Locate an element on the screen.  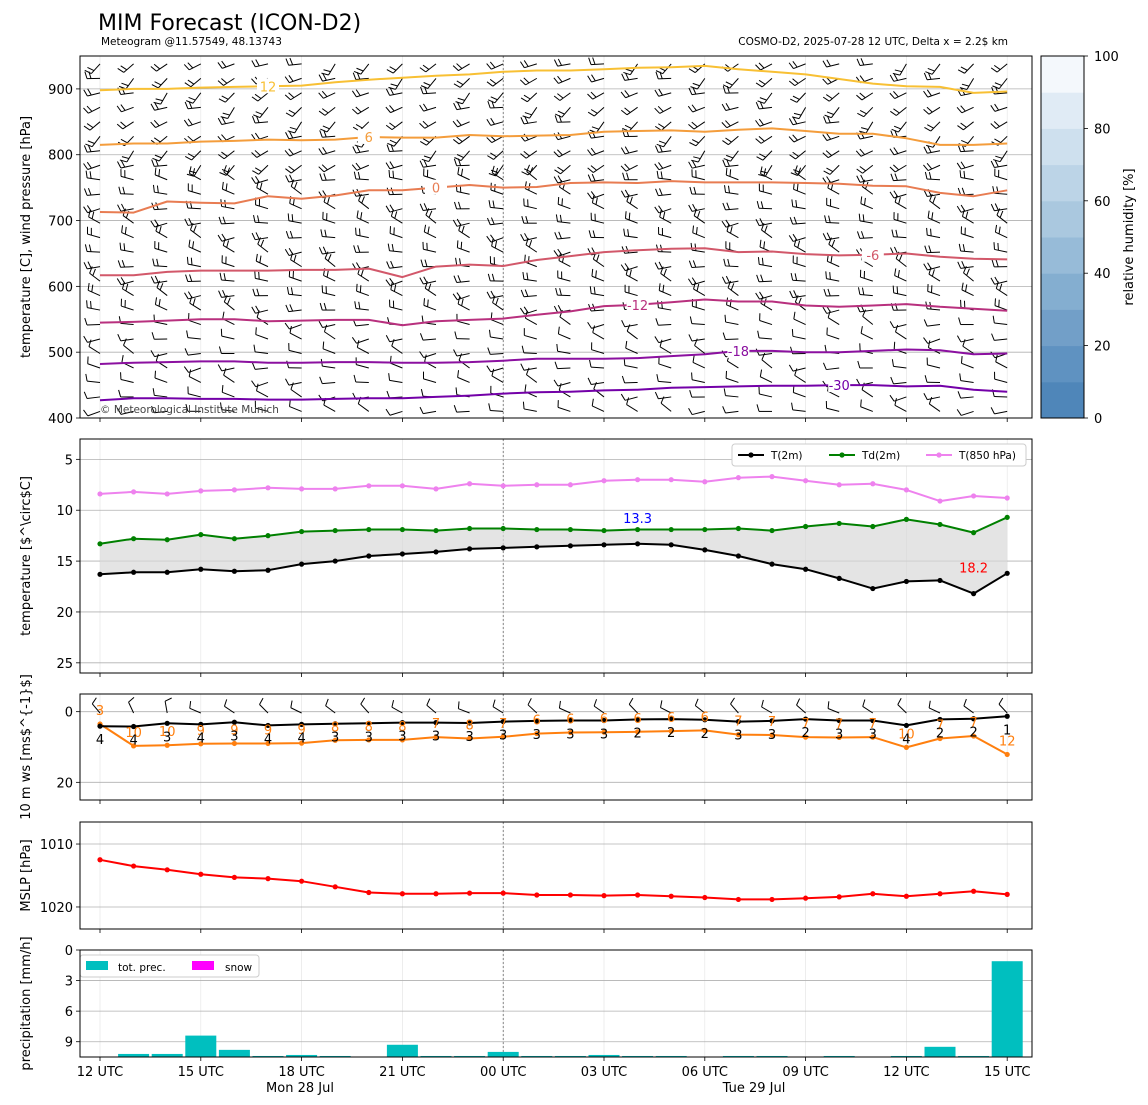
y-tick-label: 400 is located at coordinates (60, 419).